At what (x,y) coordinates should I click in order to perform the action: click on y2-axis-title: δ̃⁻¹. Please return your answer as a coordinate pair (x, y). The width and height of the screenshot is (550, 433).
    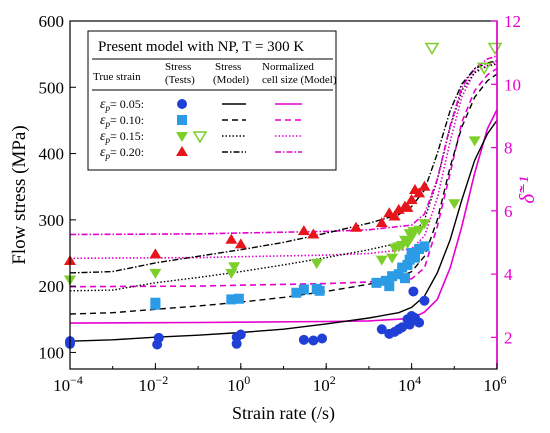
    Looking at the image, I should click on (527, 189).